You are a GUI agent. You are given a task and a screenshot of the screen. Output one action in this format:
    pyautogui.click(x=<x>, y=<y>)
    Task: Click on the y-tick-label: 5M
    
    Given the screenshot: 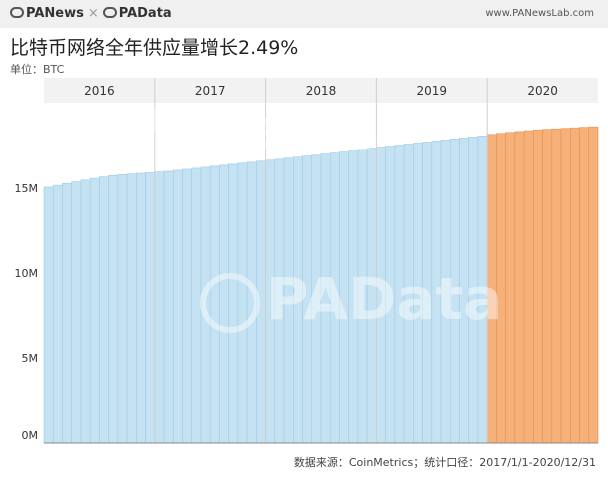 What is the action you would take?
    pyautogui.click(x=30, y=358)
    